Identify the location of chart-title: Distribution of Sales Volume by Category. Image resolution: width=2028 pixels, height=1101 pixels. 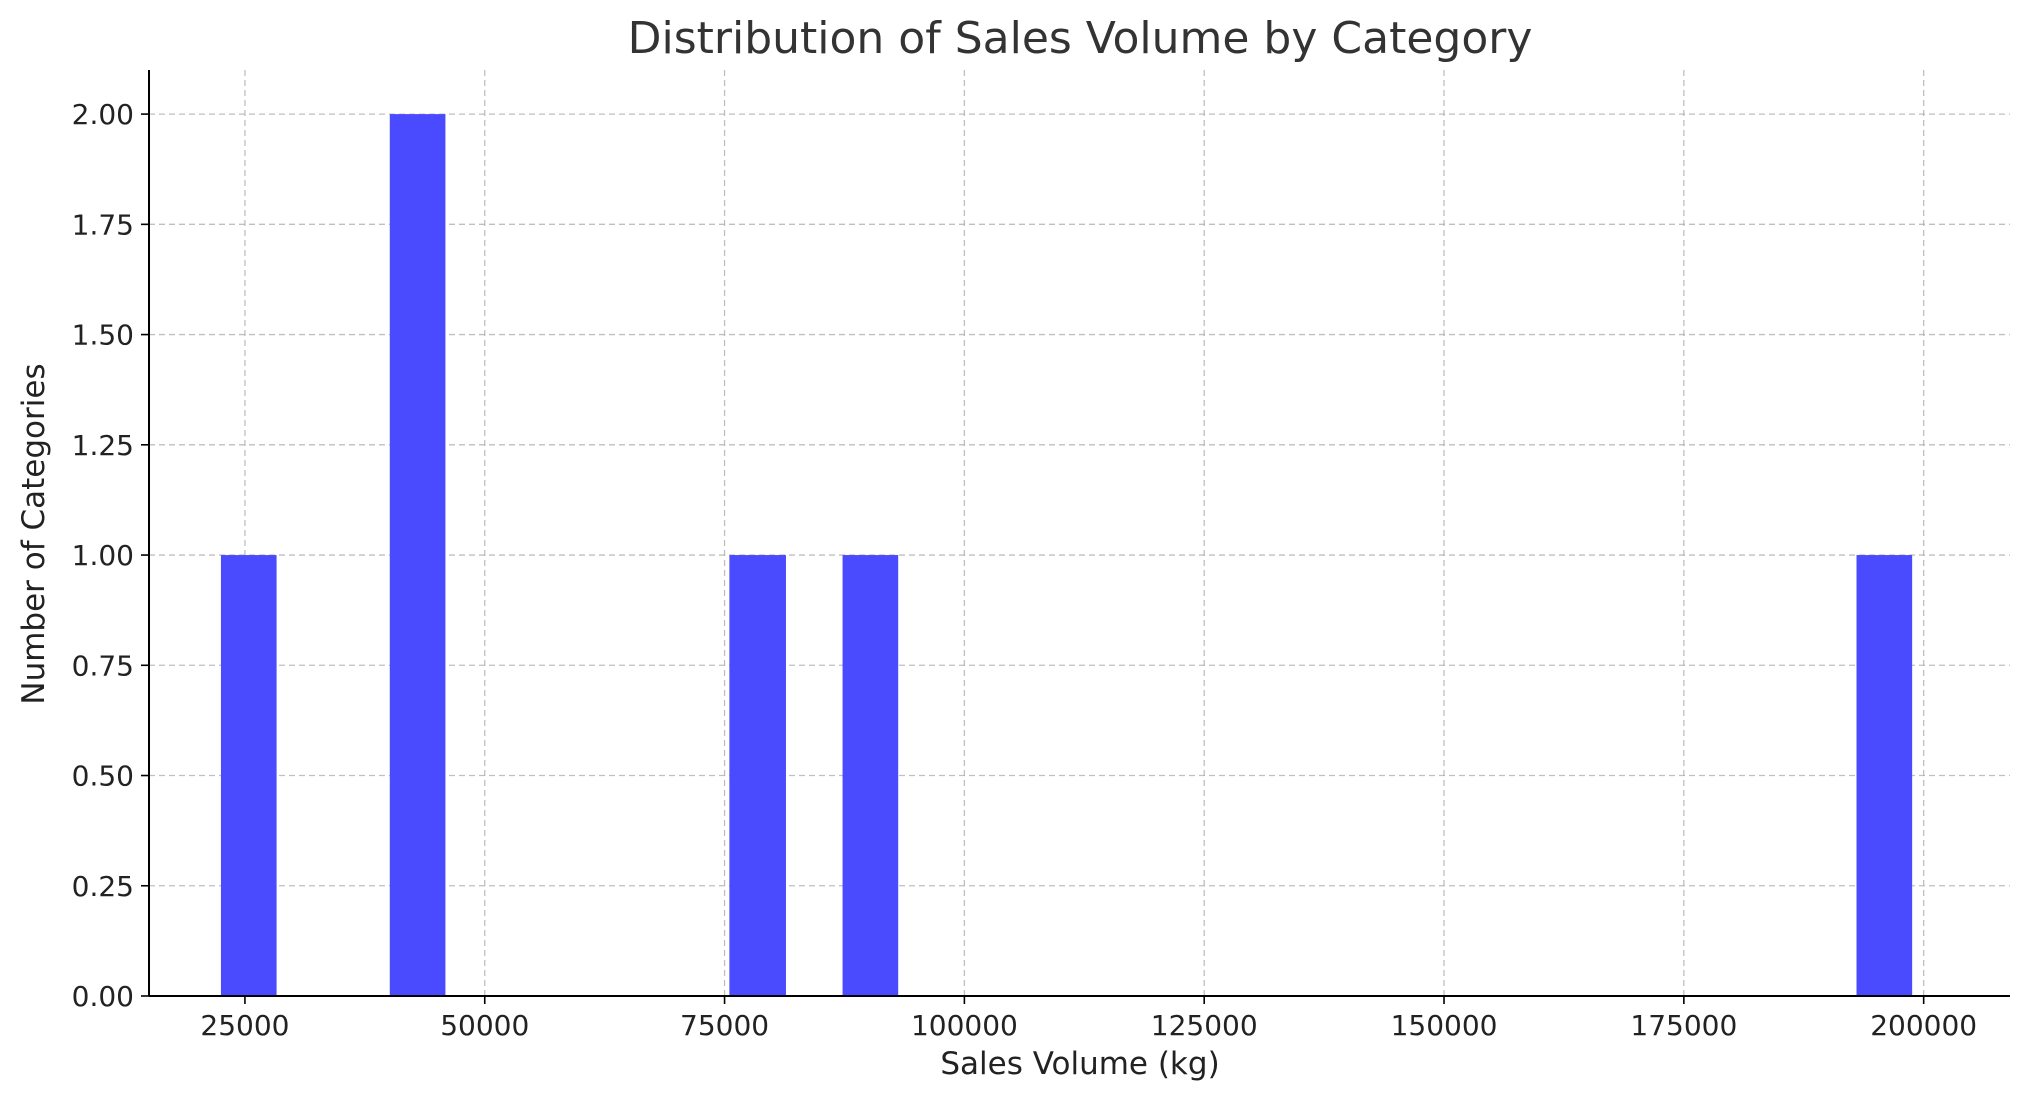
(1080, 38).